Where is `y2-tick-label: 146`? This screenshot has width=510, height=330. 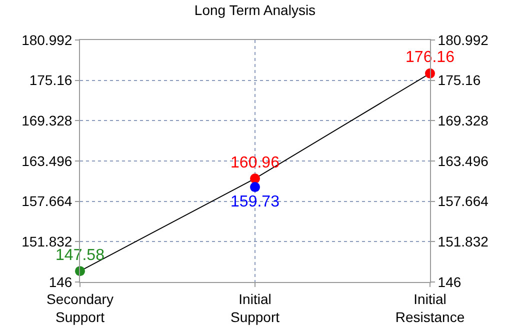
y2-tick-label: 146 is located at coordinates (450, 282).